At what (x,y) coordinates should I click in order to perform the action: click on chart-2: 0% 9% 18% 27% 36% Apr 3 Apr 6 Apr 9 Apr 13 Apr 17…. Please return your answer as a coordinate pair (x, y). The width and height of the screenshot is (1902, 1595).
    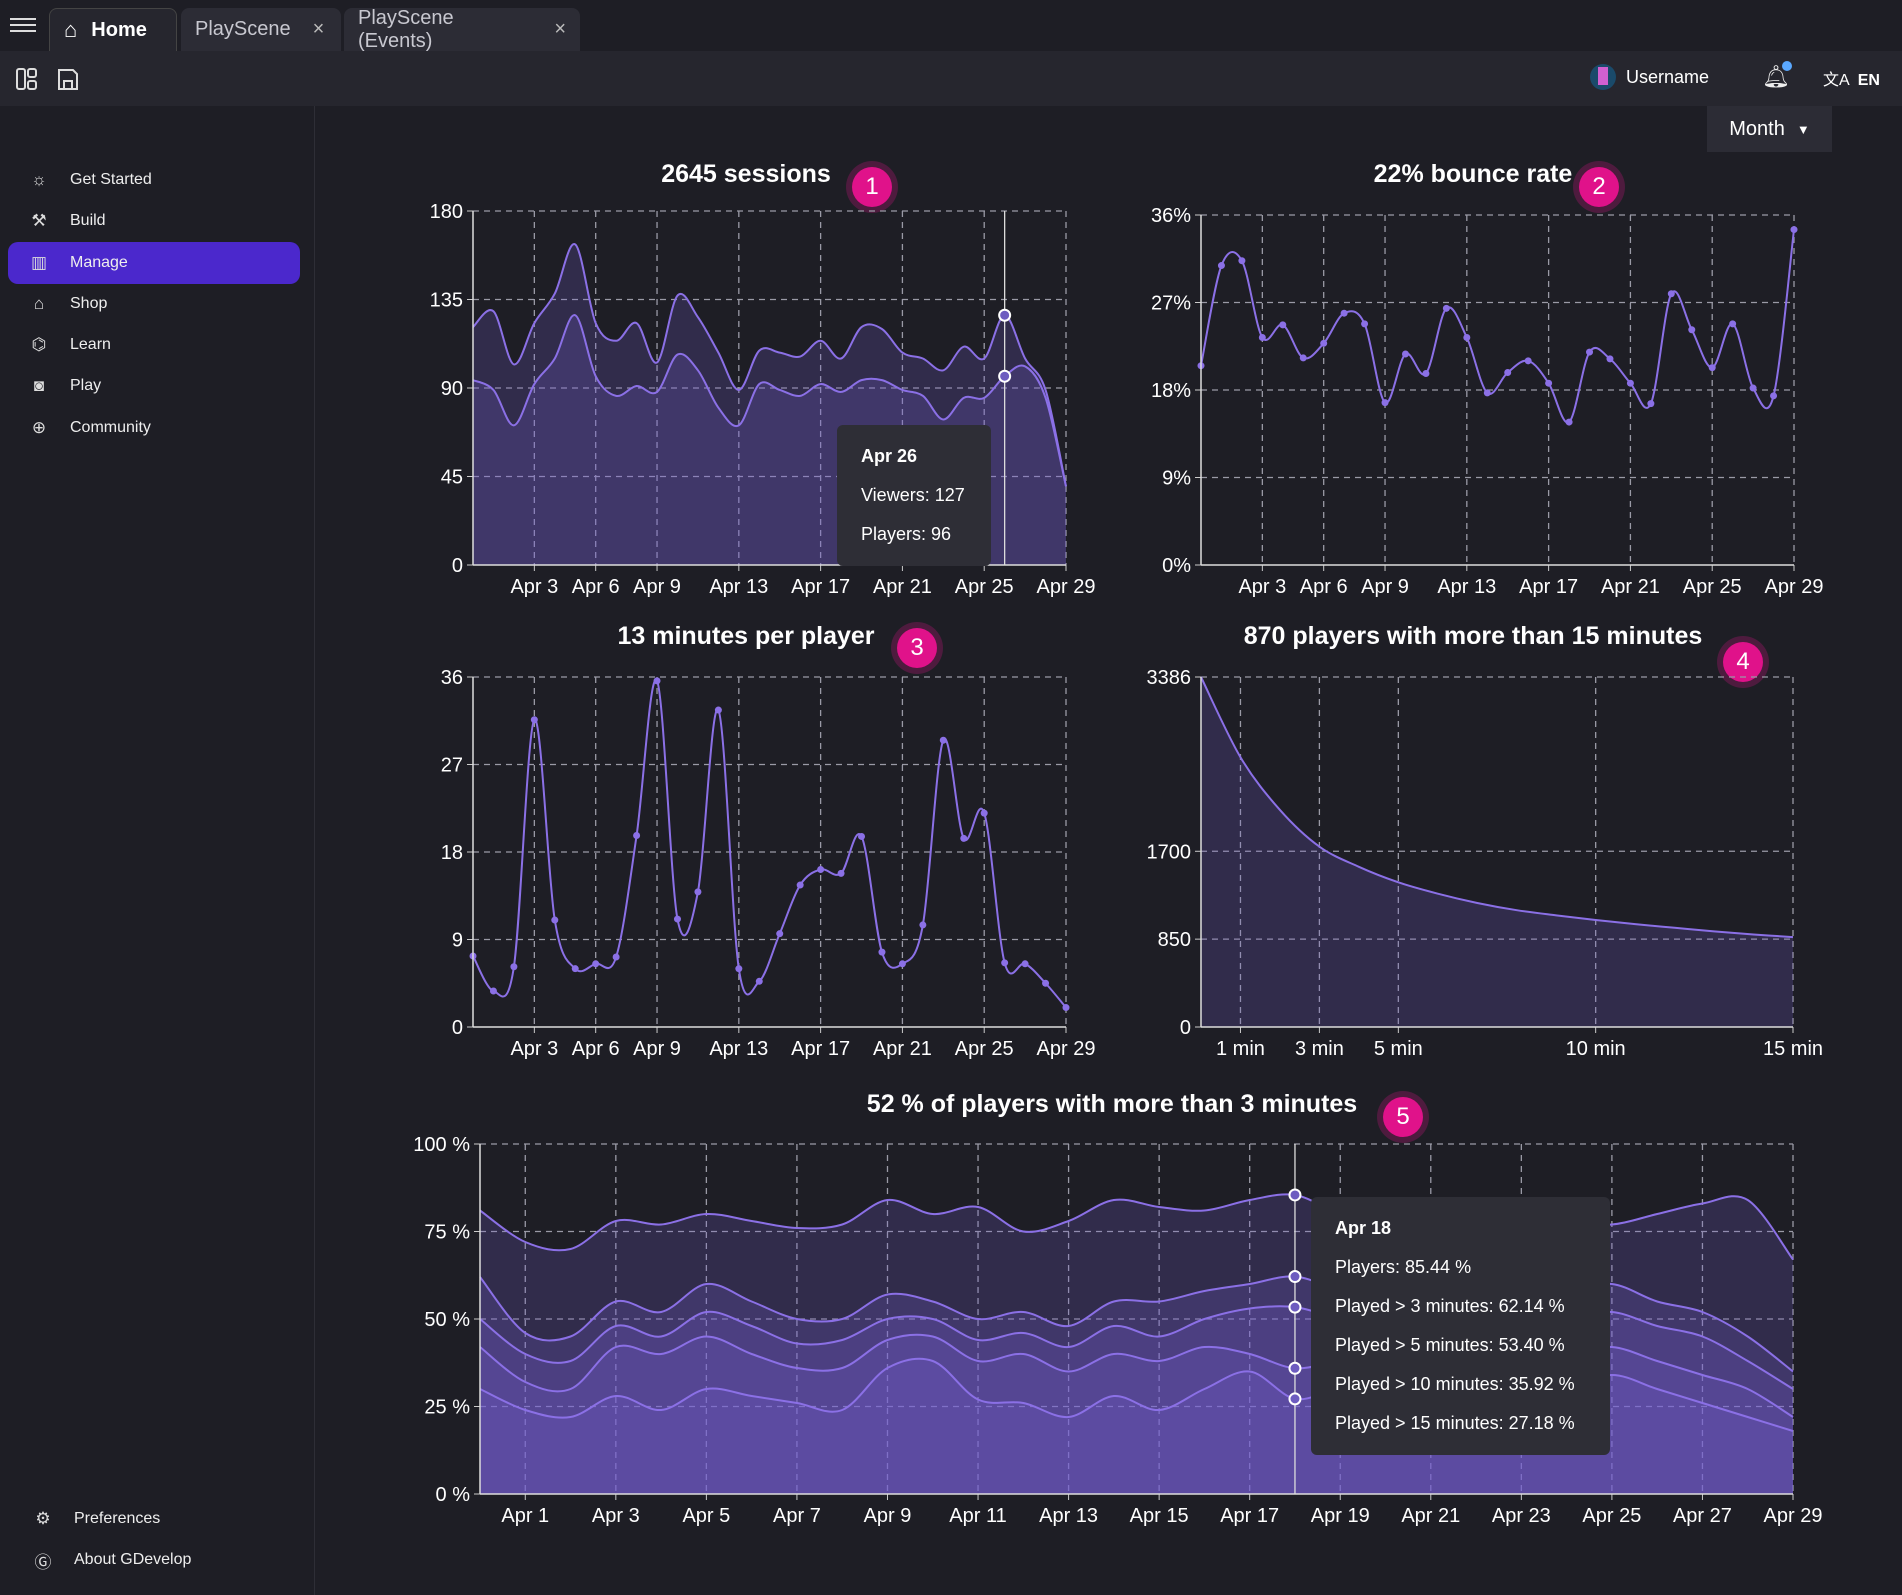
    Looking at the image, I should click on (1487, 401).